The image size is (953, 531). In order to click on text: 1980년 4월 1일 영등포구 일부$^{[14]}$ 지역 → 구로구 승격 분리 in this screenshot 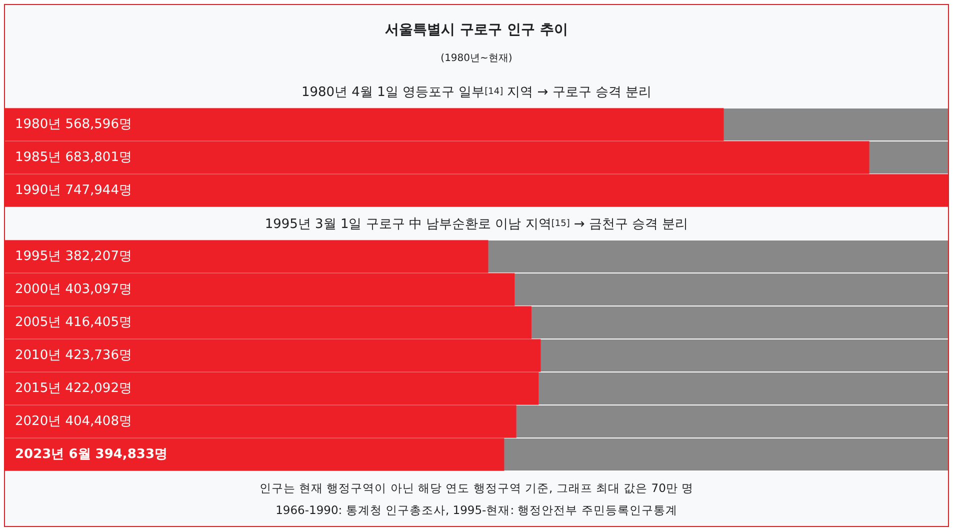, I will do `click(476, 93)`.